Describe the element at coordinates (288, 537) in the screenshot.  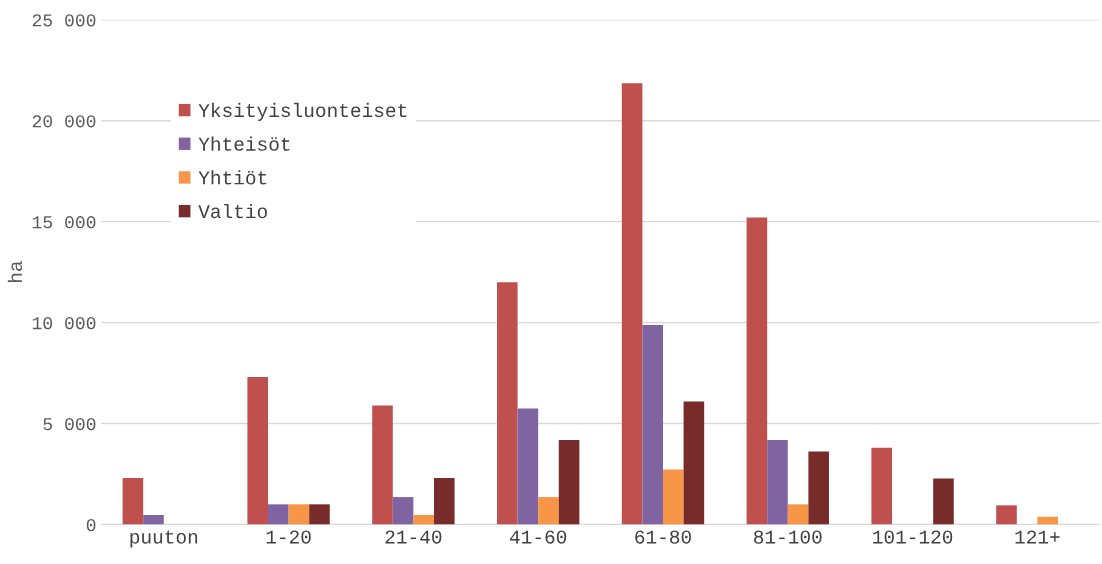
I see `x-tick-label: 1-20` at that location.